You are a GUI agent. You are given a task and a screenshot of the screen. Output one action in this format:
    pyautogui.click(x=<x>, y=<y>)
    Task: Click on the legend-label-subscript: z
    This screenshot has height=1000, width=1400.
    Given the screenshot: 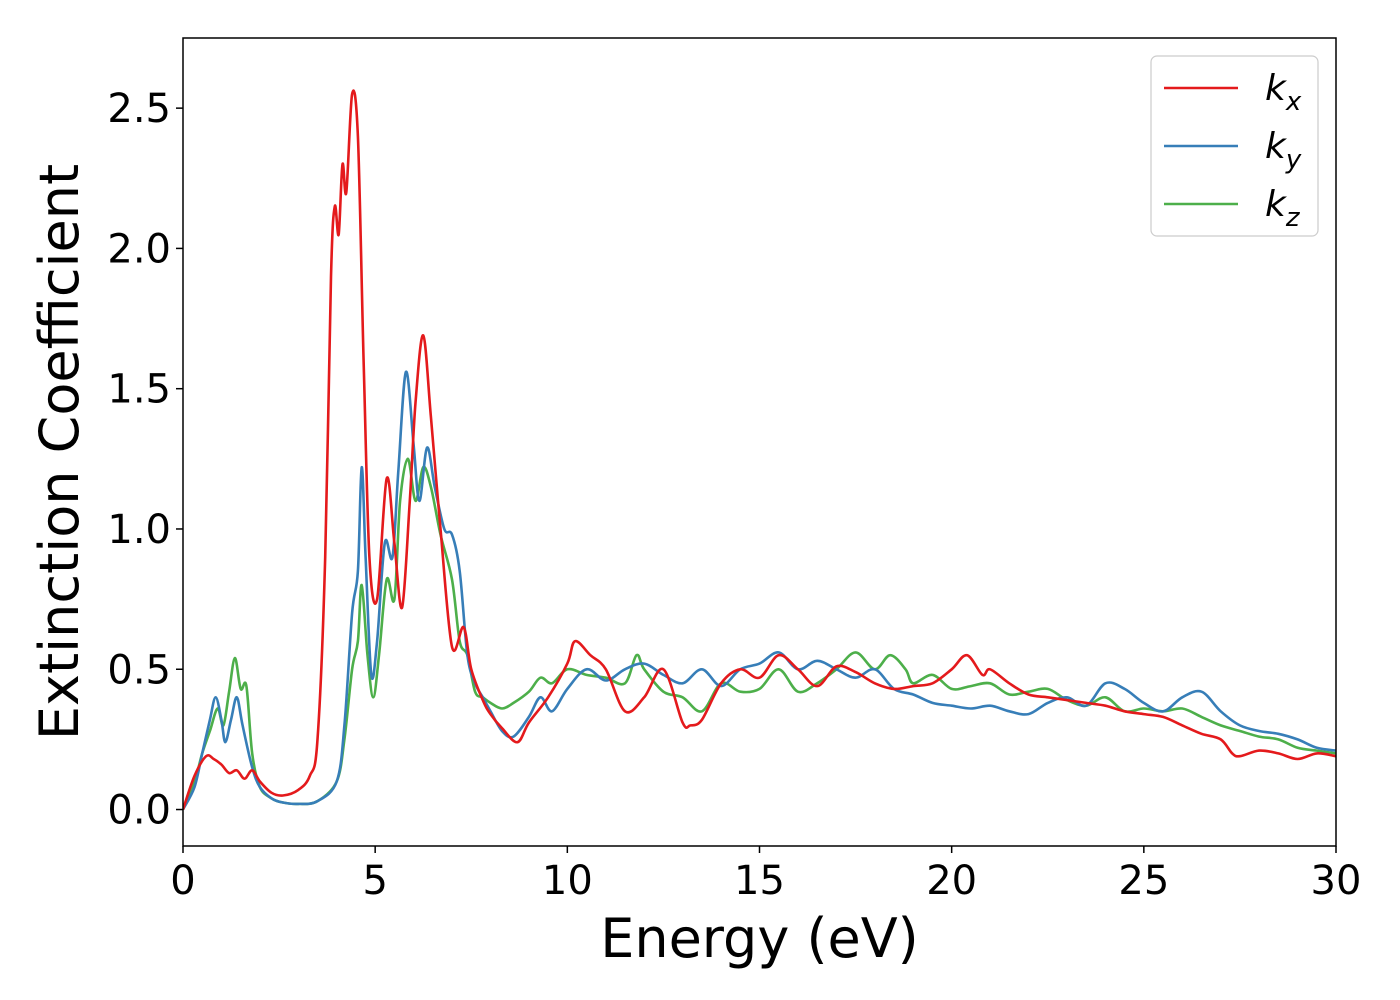 What is the action you would take?
    pyautogui.click(x=1293, y=218)
    